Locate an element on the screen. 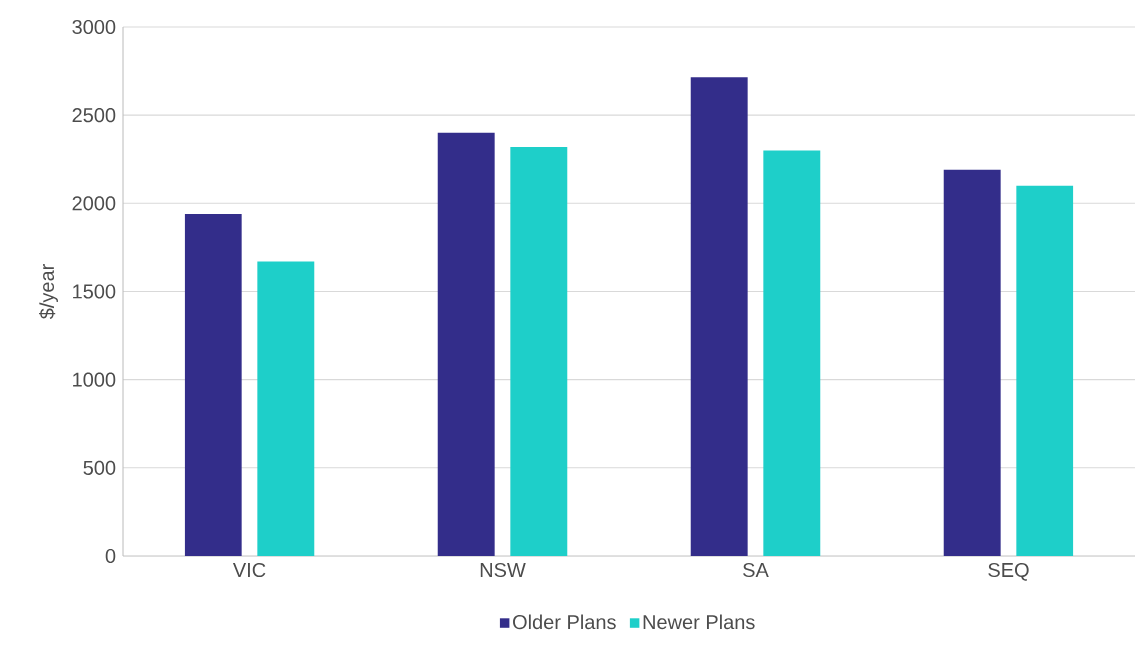  legend-label: Older Plans is located at coordinates (564, 622).